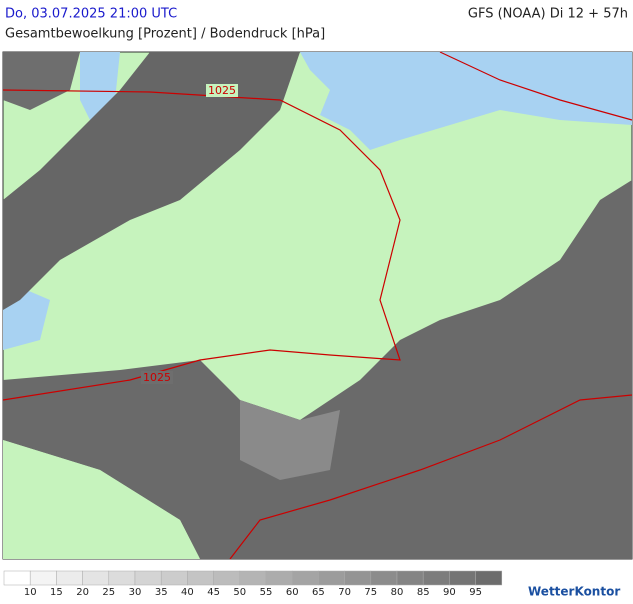 The width and height of the screenshot is (633, 604). I want to click on baltic-sea, so click(466, 101).